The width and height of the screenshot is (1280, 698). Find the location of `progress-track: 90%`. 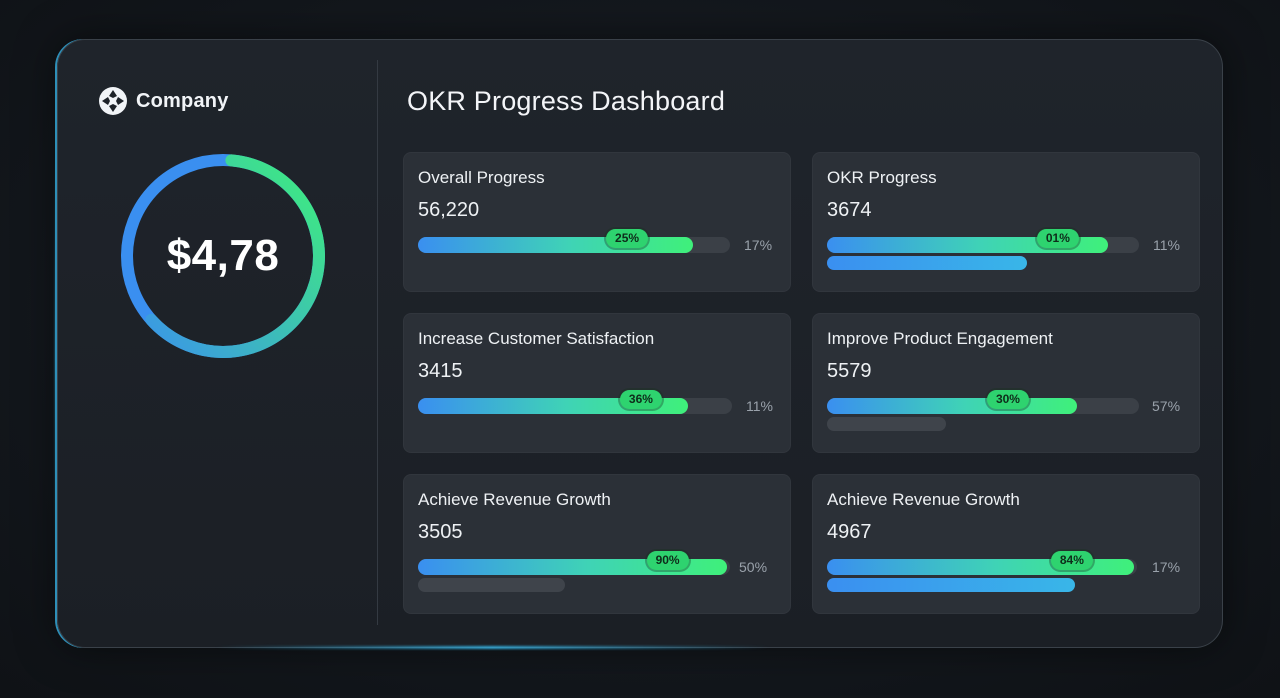

progress-track: 90% is located at coordinates (574, 563).